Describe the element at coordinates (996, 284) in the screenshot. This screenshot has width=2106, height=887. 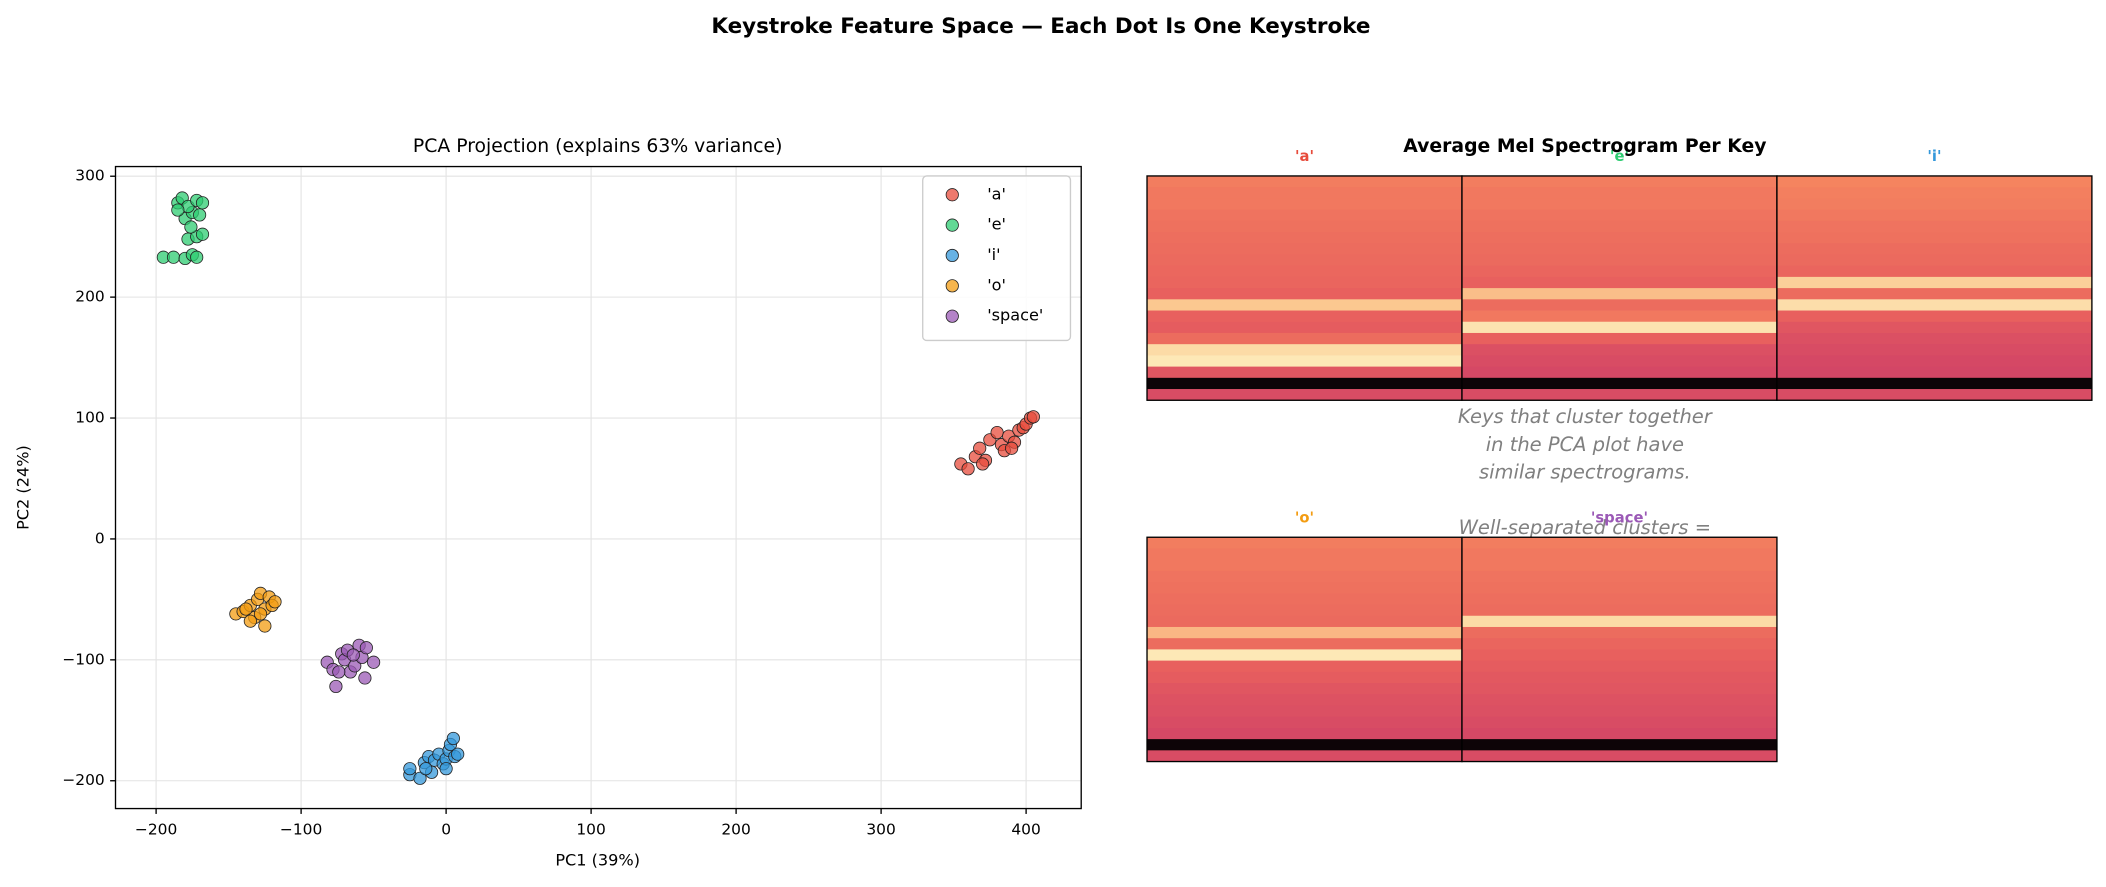
I see `legend-label: 'o'` at that location.